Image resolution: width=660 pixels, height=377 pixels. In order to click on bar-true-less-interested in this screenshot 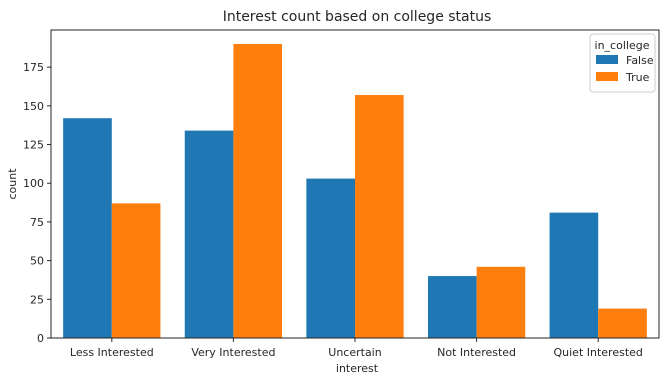, I will do `click(136, 270)`.